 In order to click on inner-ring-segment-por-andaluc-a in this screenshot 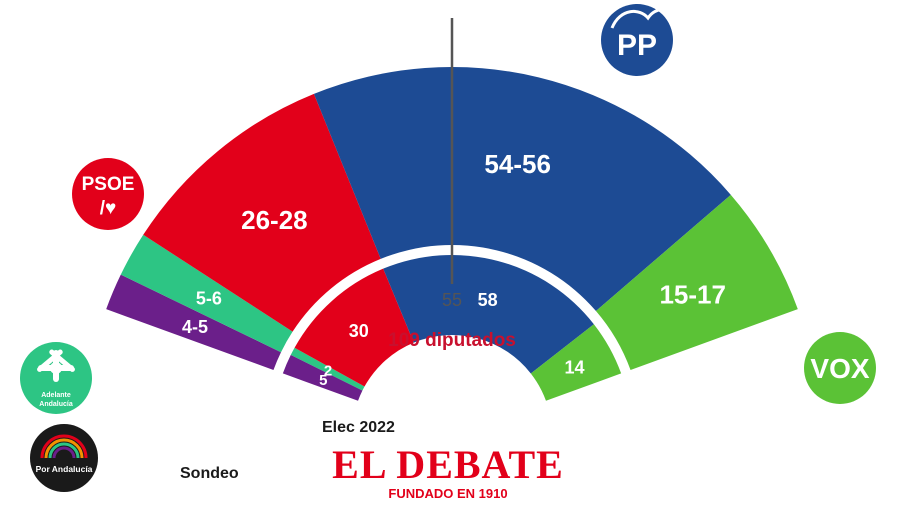, I will do `click(322, 377)`.